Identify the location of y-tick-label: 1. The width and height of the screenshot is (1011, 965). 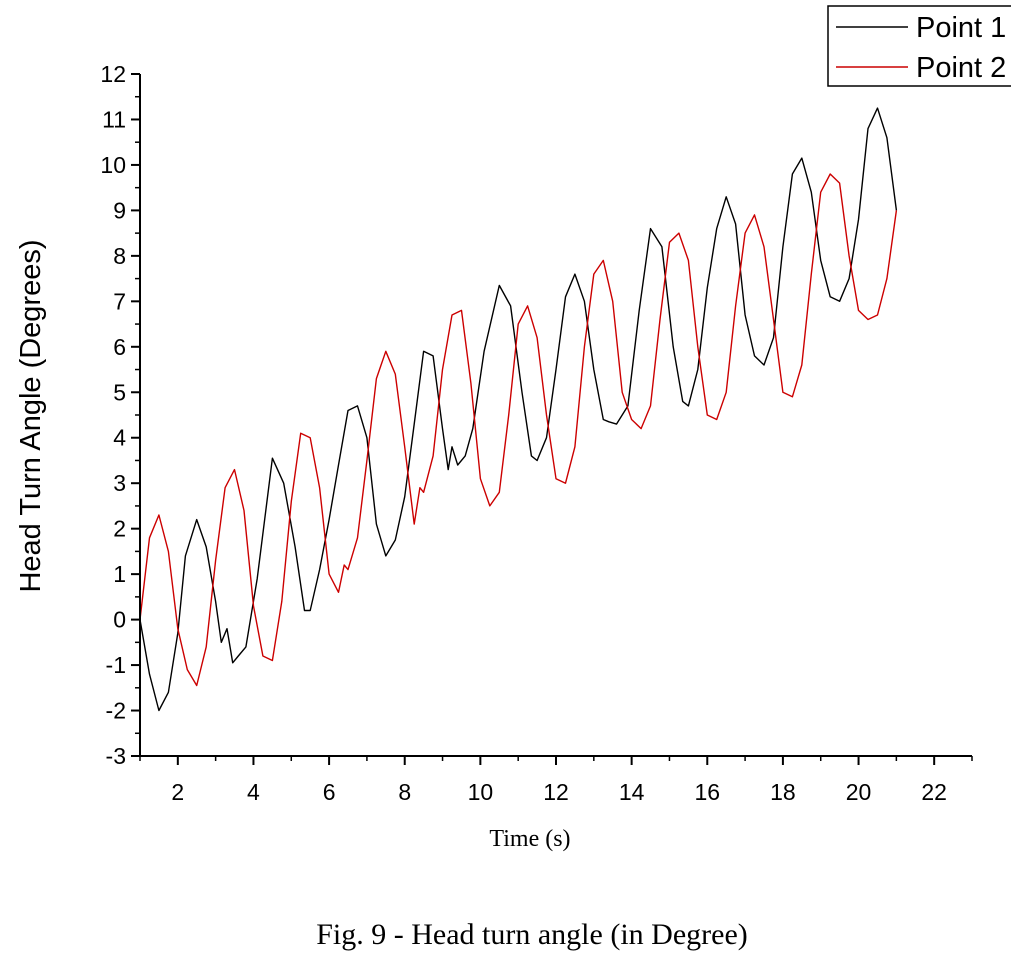
(119, 574).